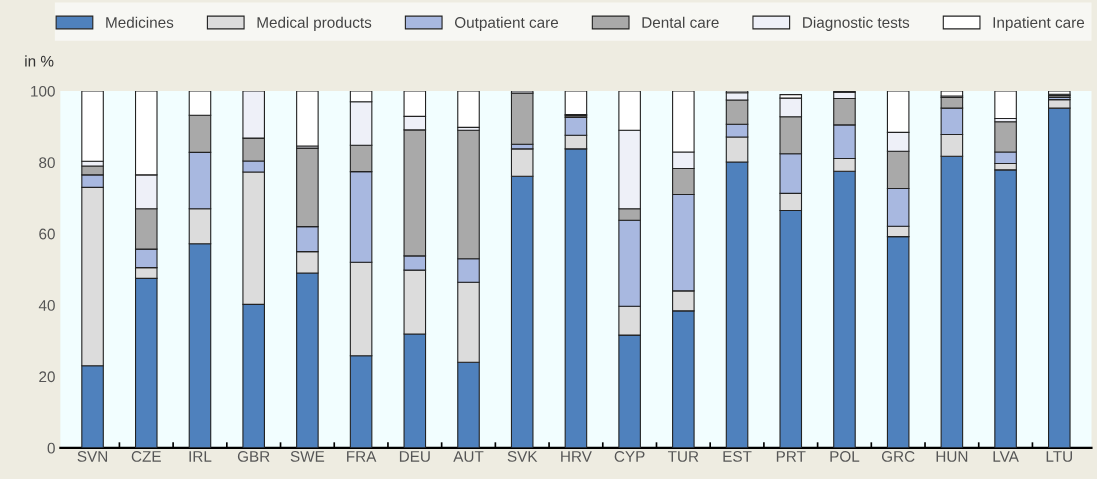 This screenshot has height=479, width=1097. Describe the element at coordinates (314, 23) in the screenshot. I see `legend-label: Medical products` at that location.